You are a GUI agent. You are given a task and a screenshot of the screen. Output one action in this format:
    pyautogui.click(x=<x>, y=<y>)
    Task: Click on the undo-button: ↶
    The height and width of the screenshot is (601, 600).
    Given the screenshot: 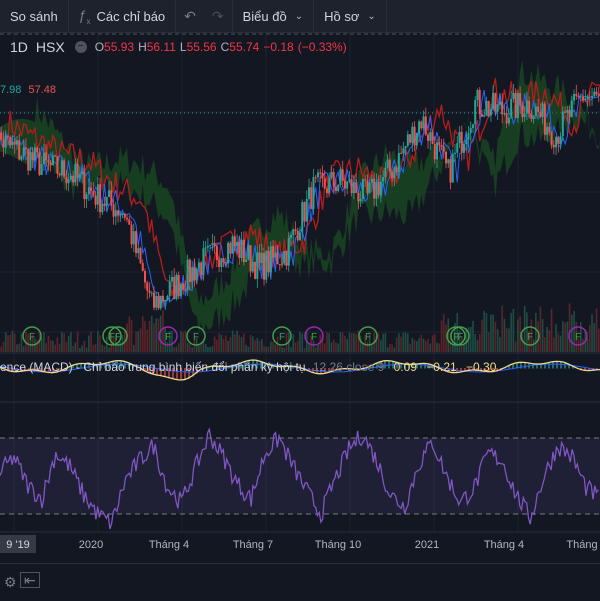 What is the action you would take?
    pyautogui.click(x=190, y=16)
    